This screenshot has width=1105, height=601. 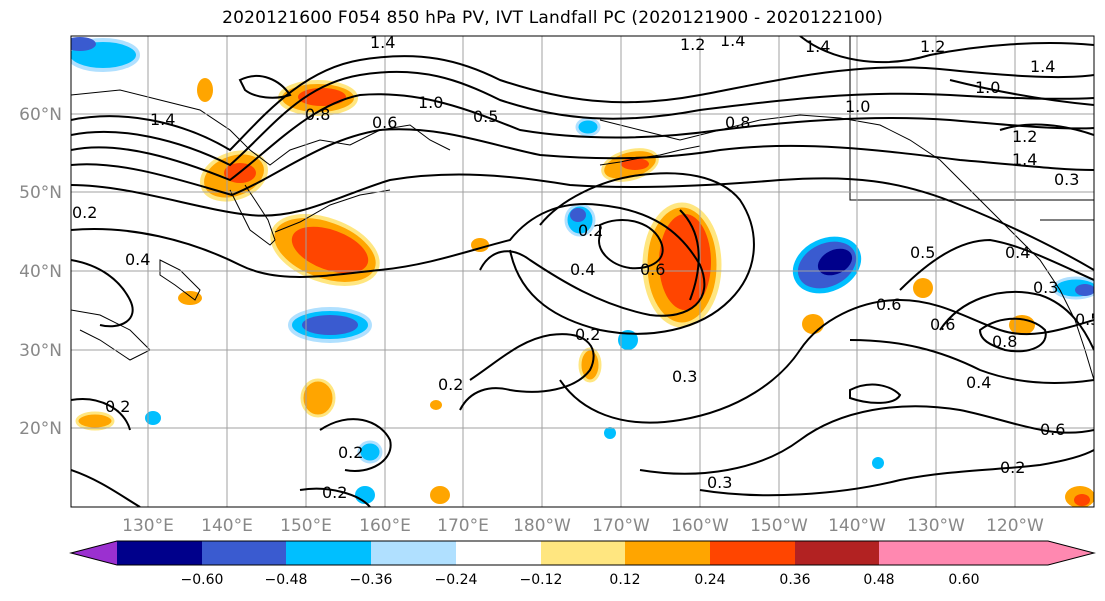 What do you see at coordinates (202, 580) in the screenshot?
I see `colorbar-tick-label: −0.60` at bounding box center [202, 580].